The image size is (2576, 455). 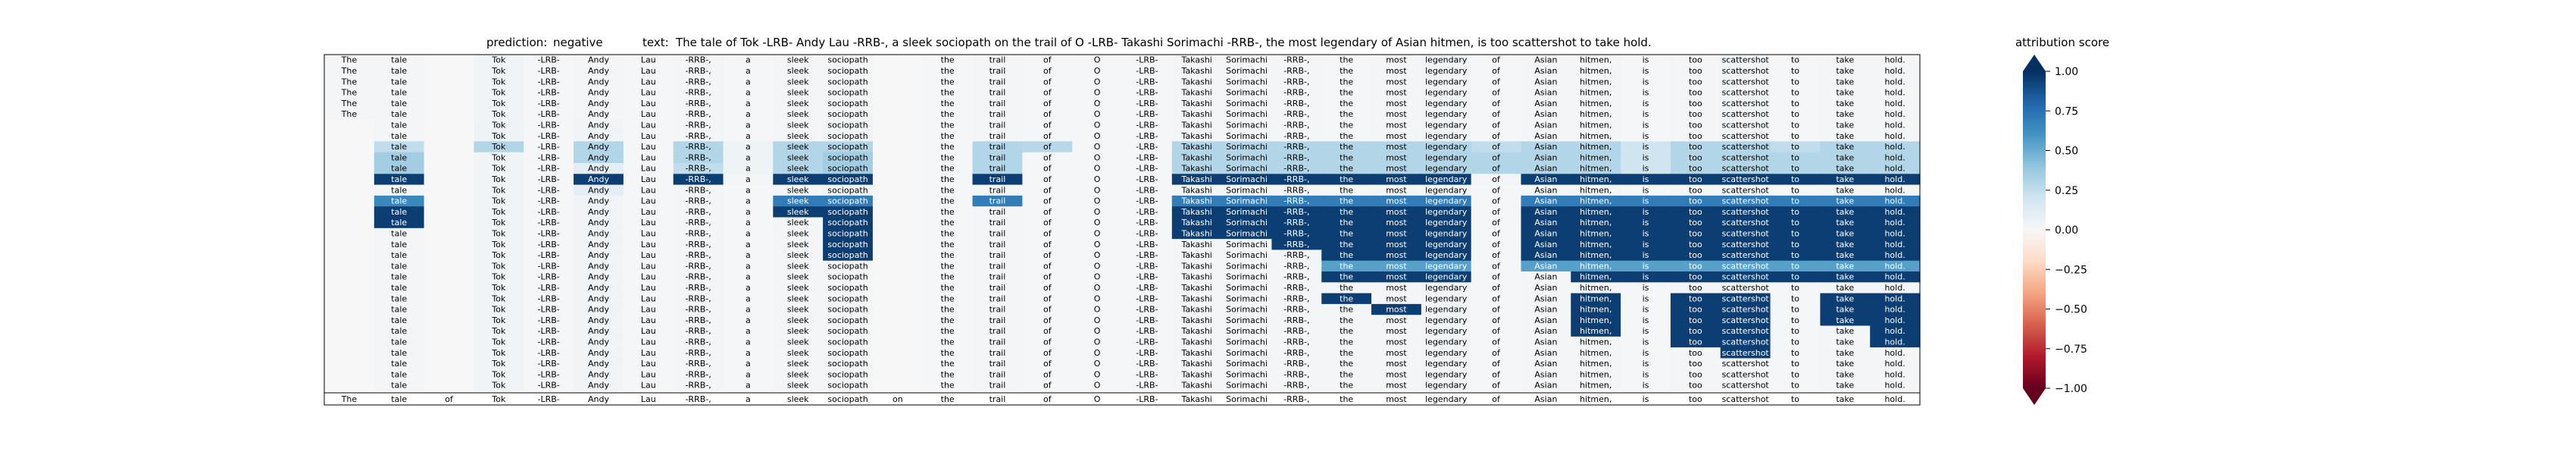 I want to click on heatmap-cell-label: Sorimachi, so click(x=1247, y=364).